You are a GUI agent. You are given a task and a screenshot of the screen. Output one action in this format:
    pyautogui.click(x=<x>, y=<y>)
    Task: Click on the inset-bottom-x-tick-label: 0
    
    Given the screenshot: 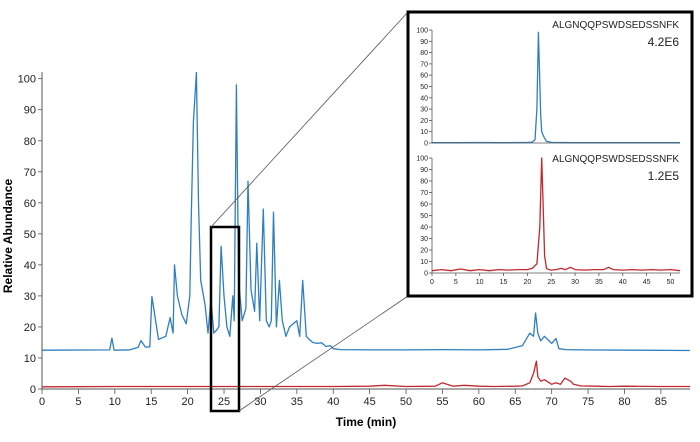 What is the action you would take?
    pyautogui.click(x=432, y=282)
    